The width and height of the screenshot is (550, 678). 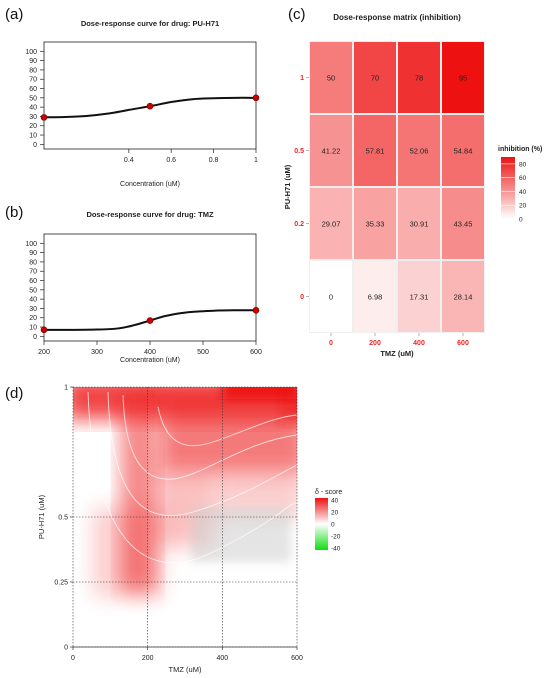 I want to click on x-tick-label: 0.4, so click(x=129, y=160).